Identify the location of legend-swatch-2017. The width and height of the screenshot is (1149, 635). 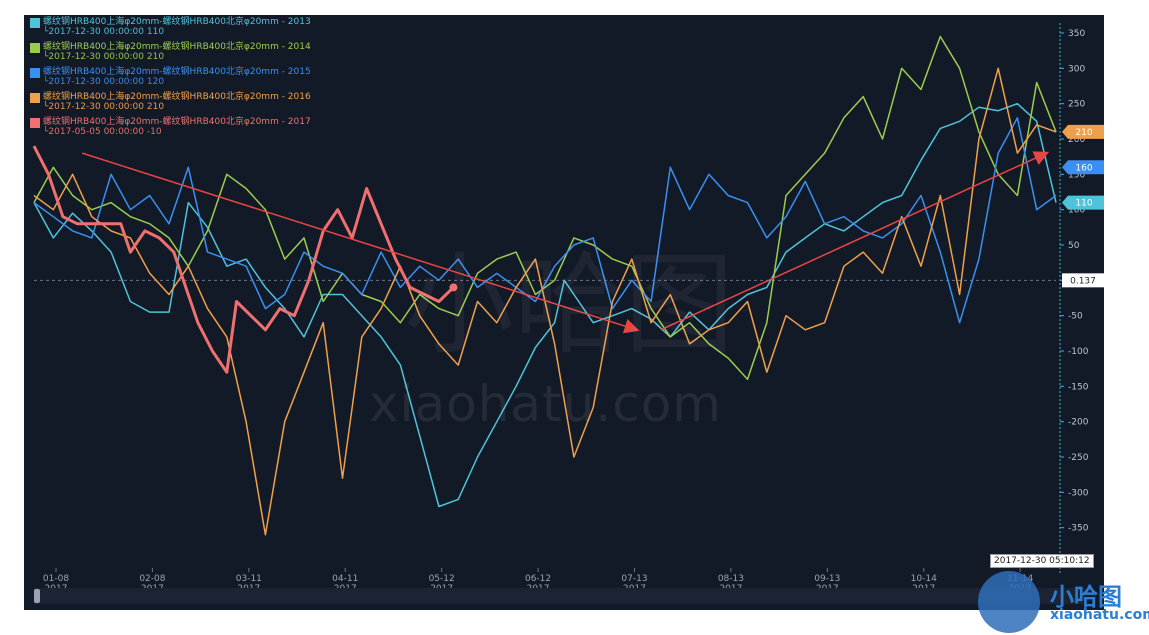
(35, 123).